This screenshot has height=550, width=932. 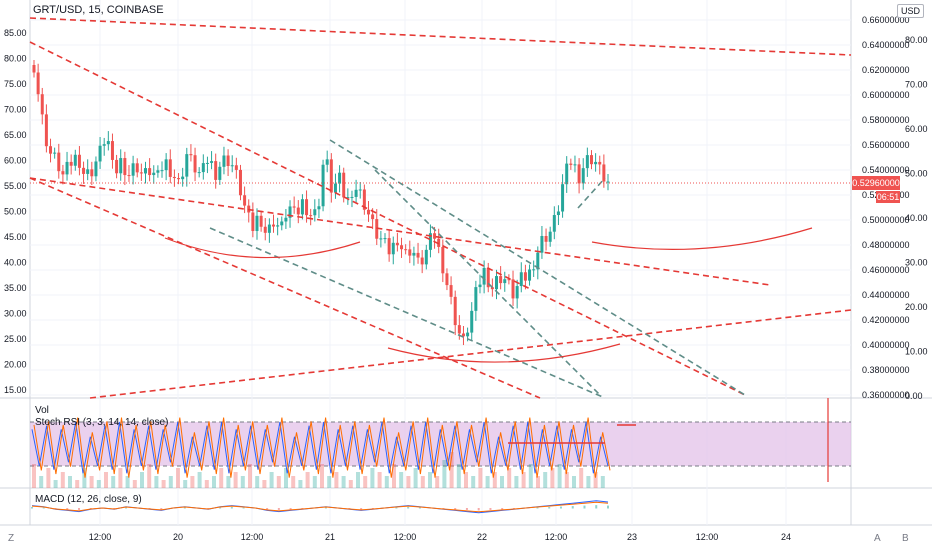 What do you see at coordinates (15, 365) in the screenshot?
I see `left-tick-label: 20.00` at bounding box center [15, 365].